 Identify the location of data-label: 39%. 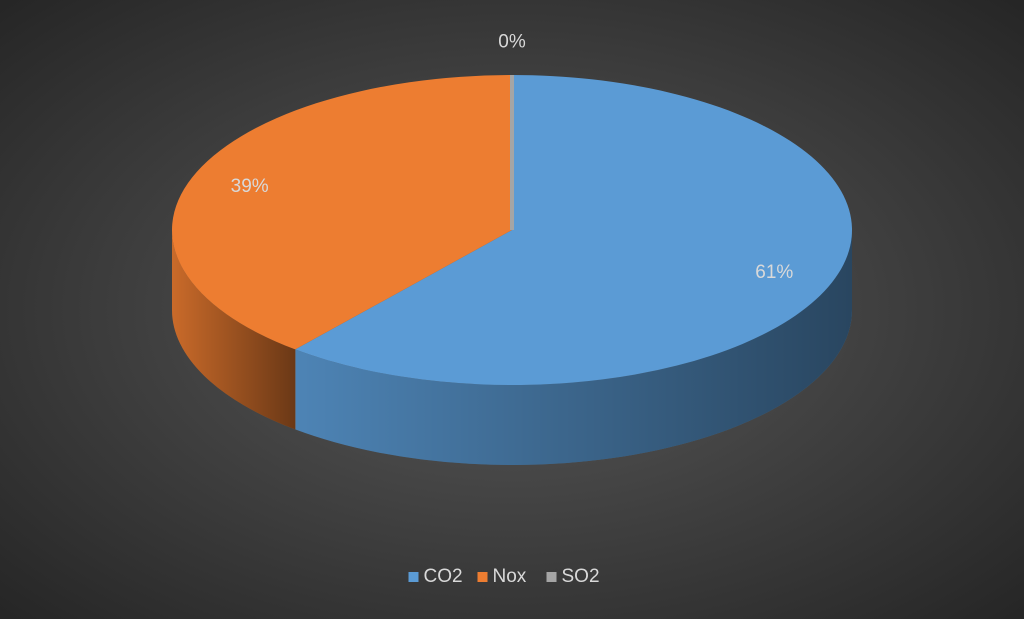
(250, 186).